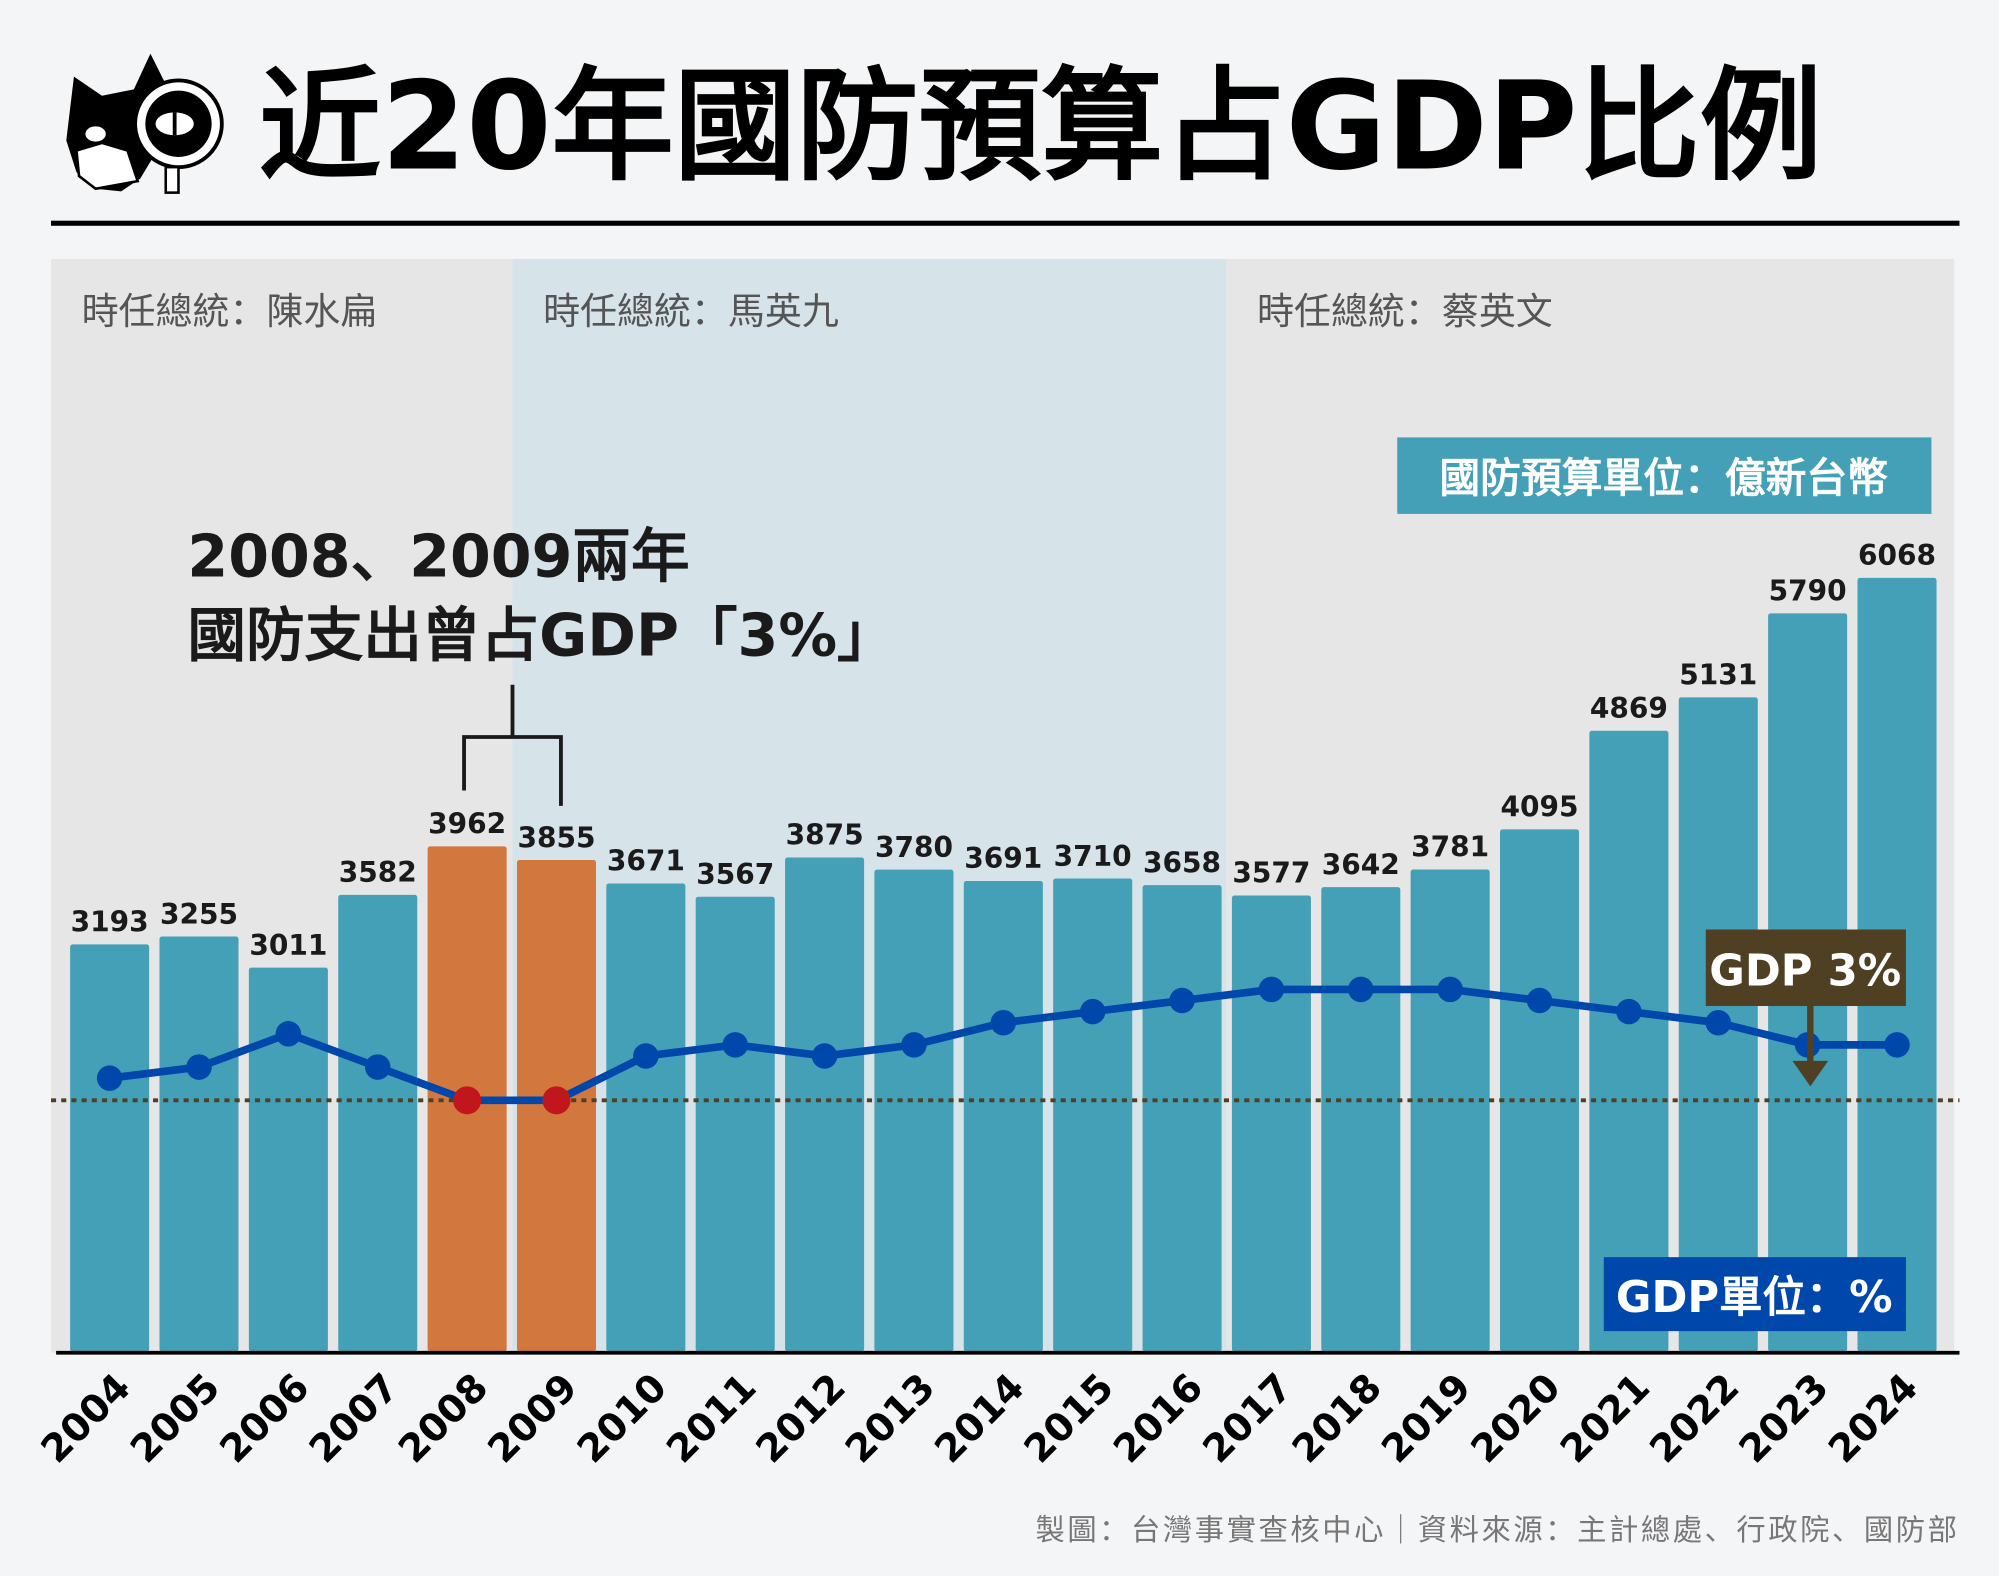 The height and width of the screenshot is (1576, 1999). What do you see at coordinates (1784, 1419) in the screenshot?
I see `x-tick-label: 2023` at bounding box center [1784, 1419].